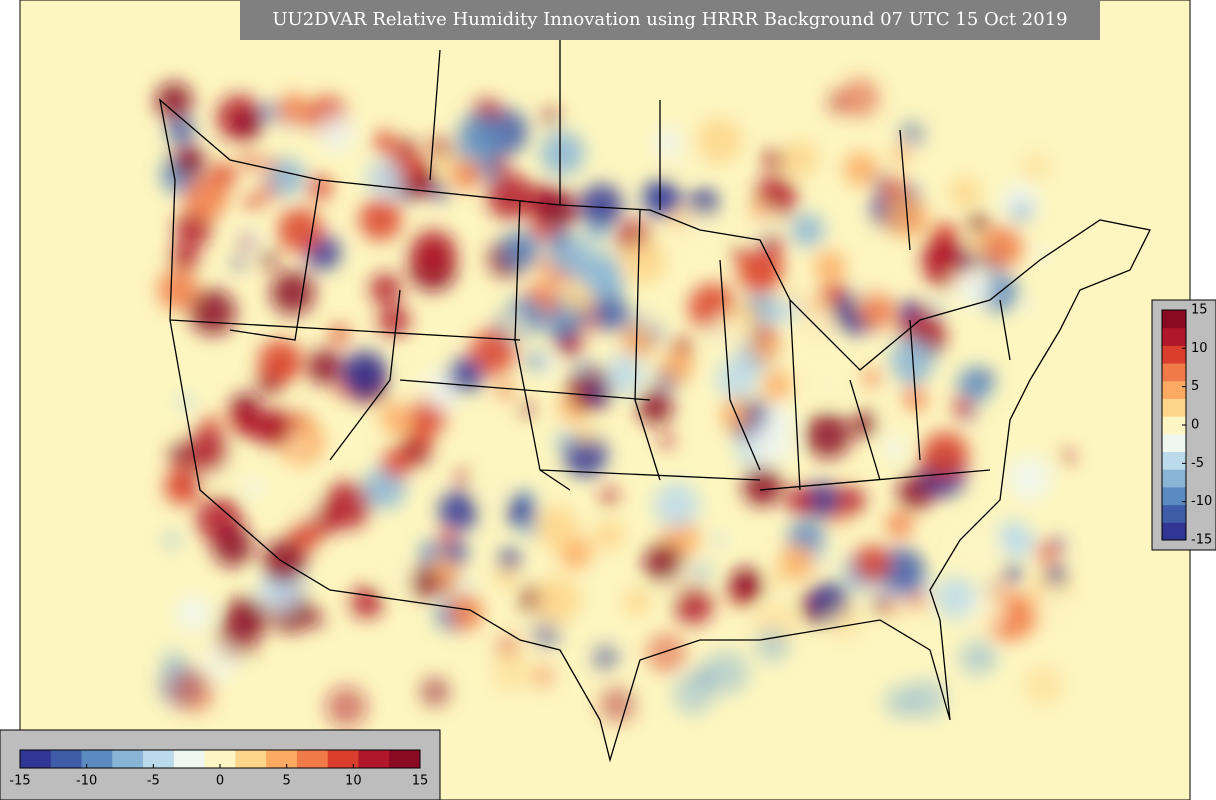 The height and width of the screenshot is (800, 1216). I want to click on tick-label: 10, so click(1199, 348).